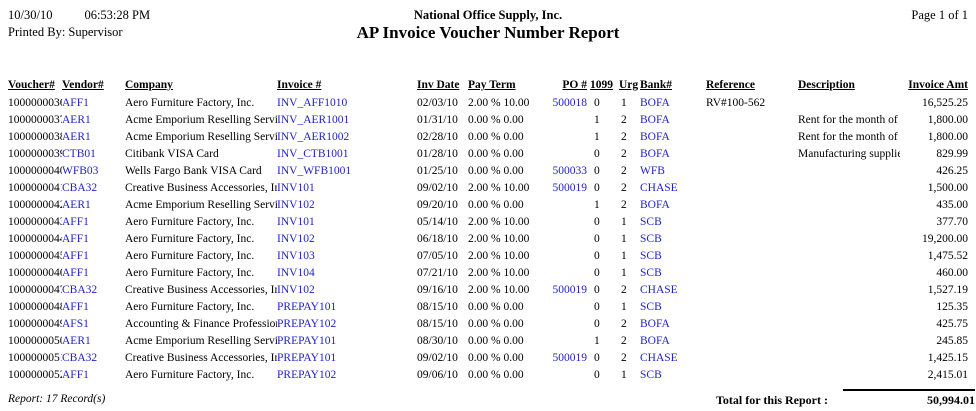 This screenshot has height=411, width=976. I want to click on column-header-inv_date: Inv Date, so click(442, 88).